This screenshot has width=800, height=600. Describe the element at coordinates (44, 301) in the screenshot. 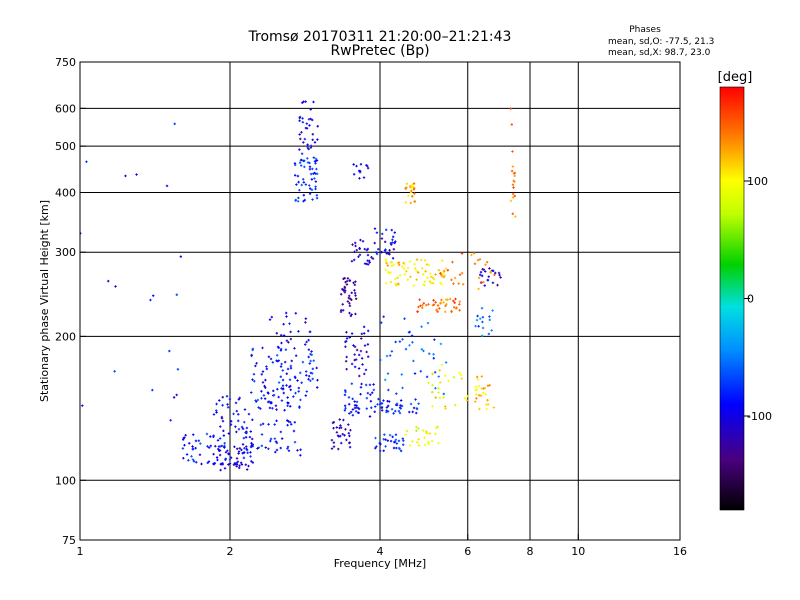

I see `y-axis-label: Stationary phase Virtual Height [km]` at that location.